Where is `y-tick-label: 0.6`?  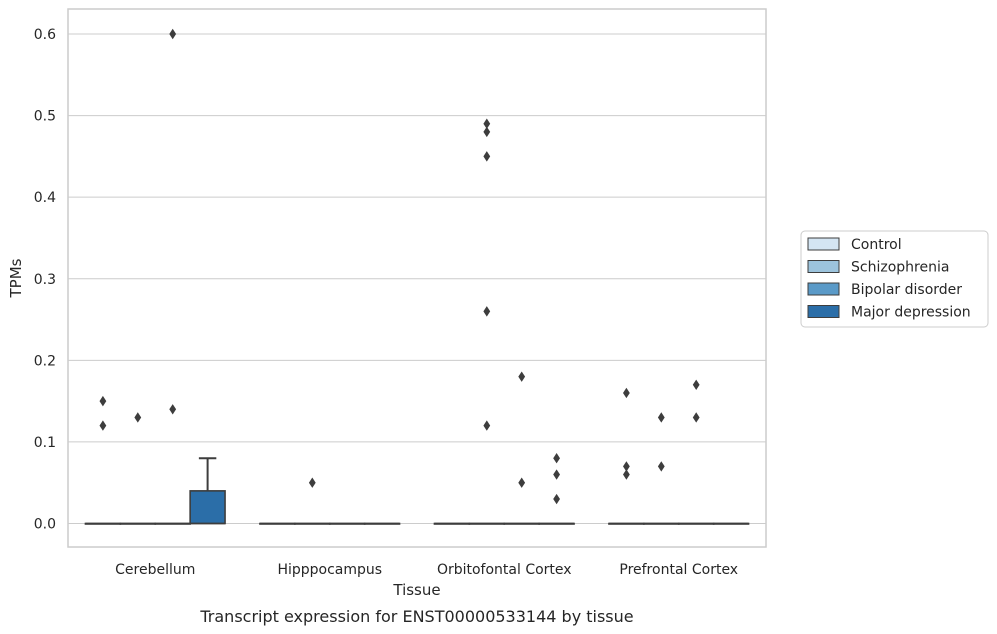 y-tick-label: 0.6 is located at coordinates (45, 35).